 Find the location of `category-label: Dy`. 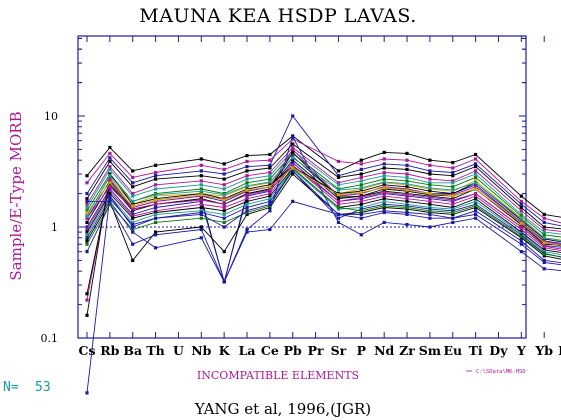

category-label: Dy is located at coordinates (498, 350).